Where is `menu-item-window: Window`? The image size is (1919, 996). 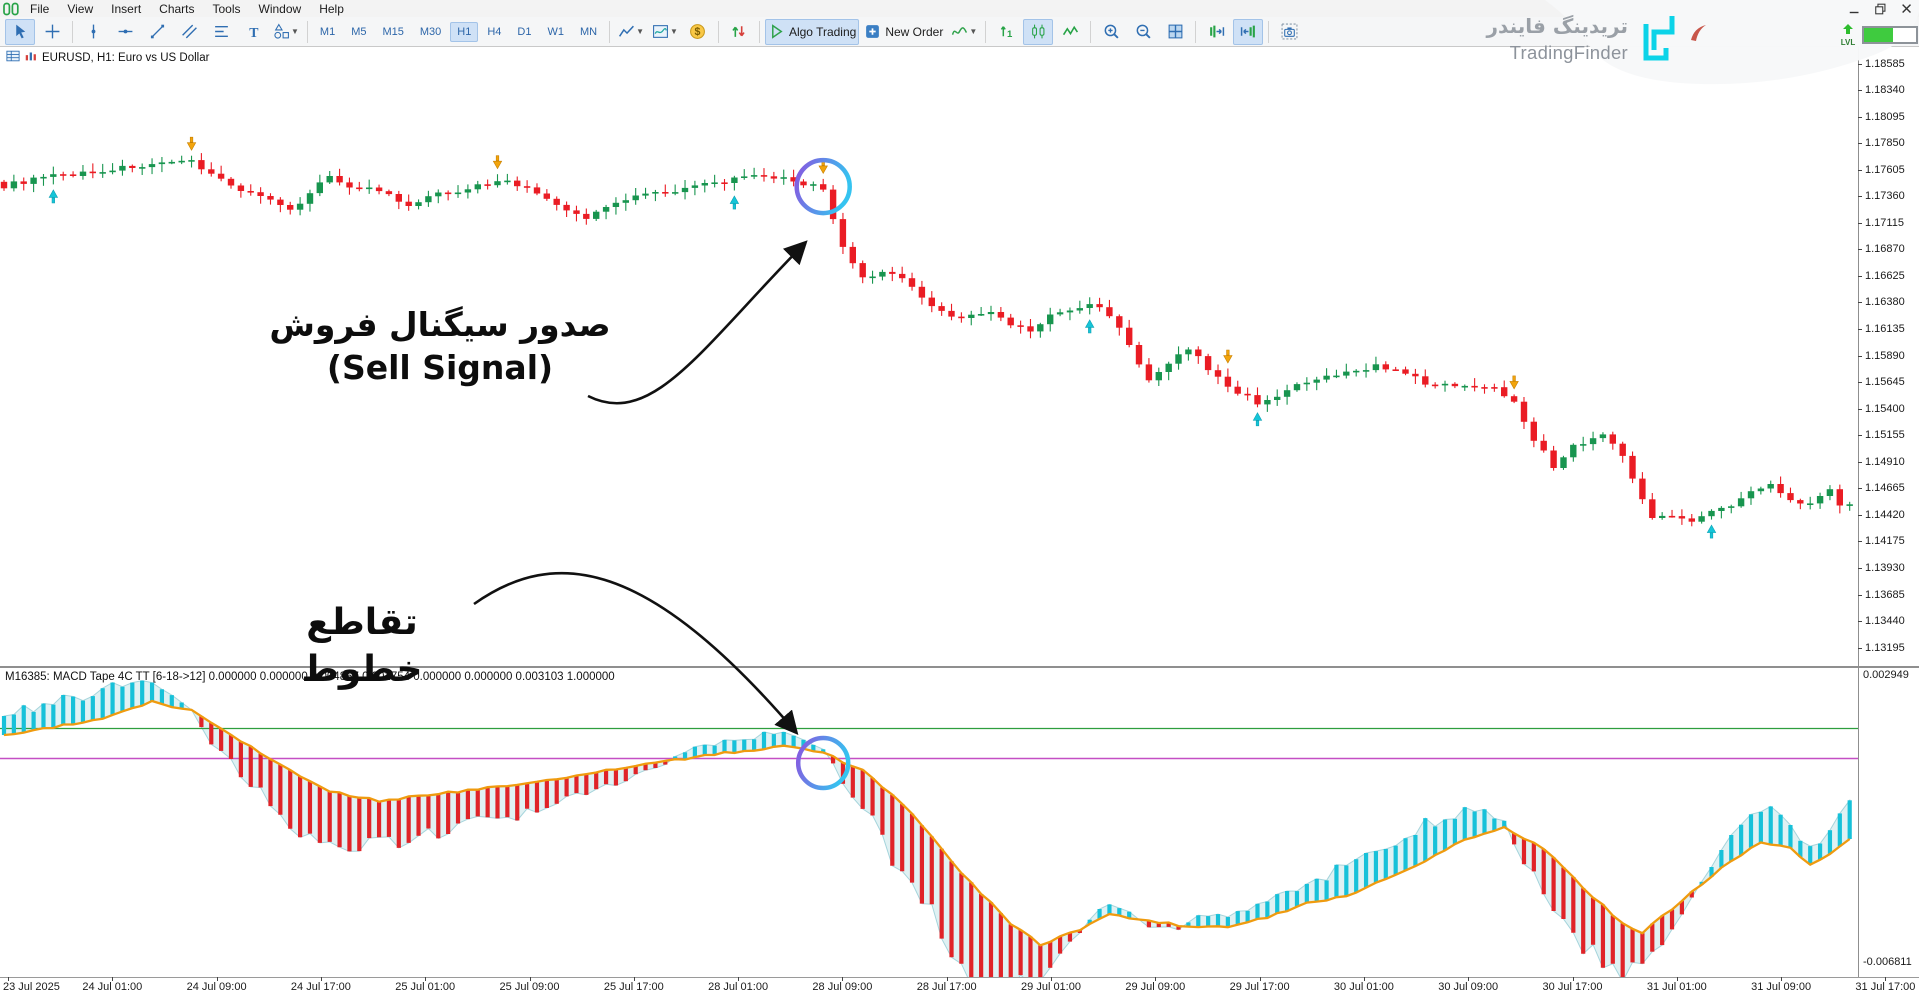
menu-item-window: Window is located at coordinates (280, 8).